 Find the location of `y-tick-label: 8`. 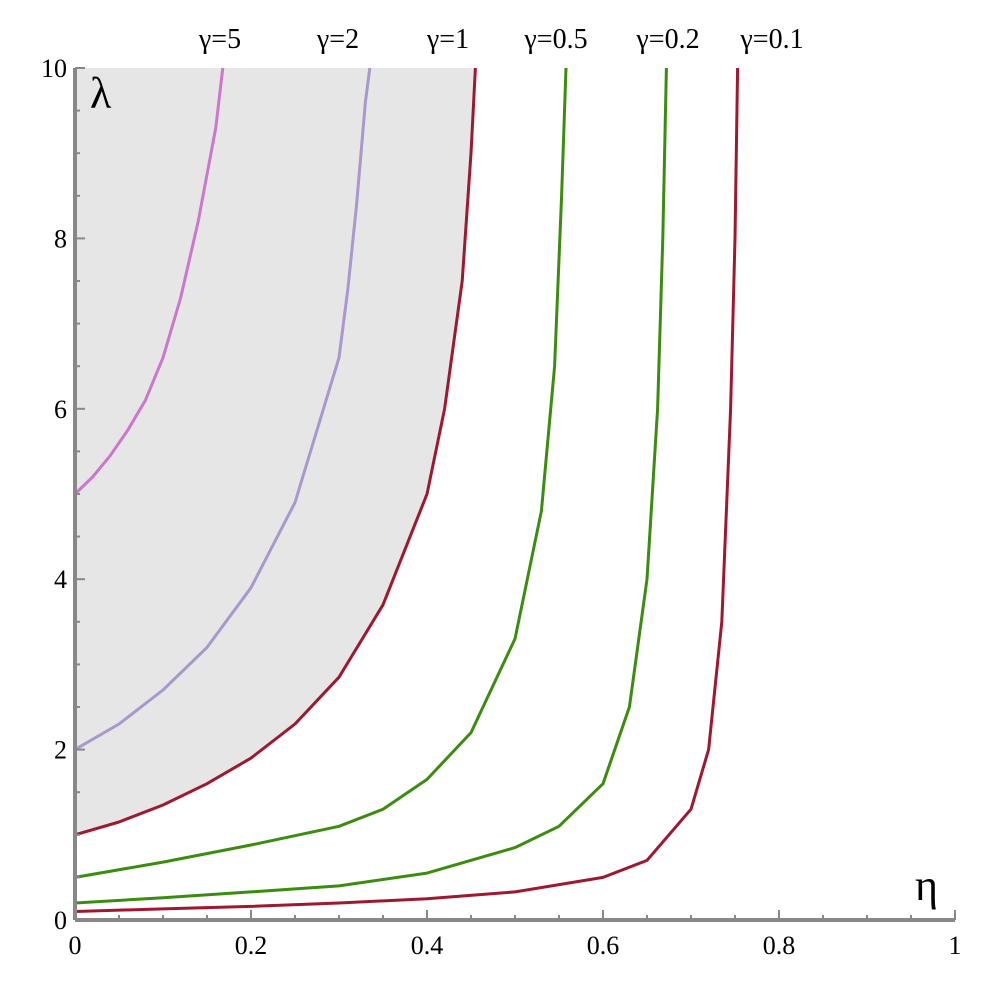

y-tick-label: 8 is located at coordinates (60, 238).